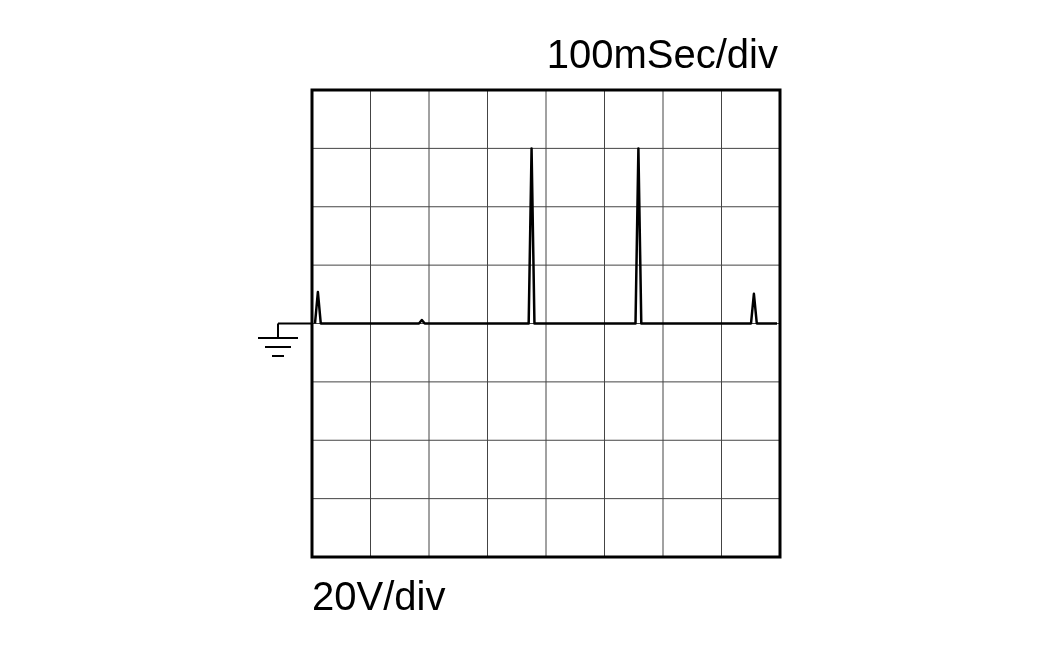 This screenshot has width=1052, height=650. Describe the element at coordinates (379, 596) in the screenshot. I see `text: 20V/div` at that location.